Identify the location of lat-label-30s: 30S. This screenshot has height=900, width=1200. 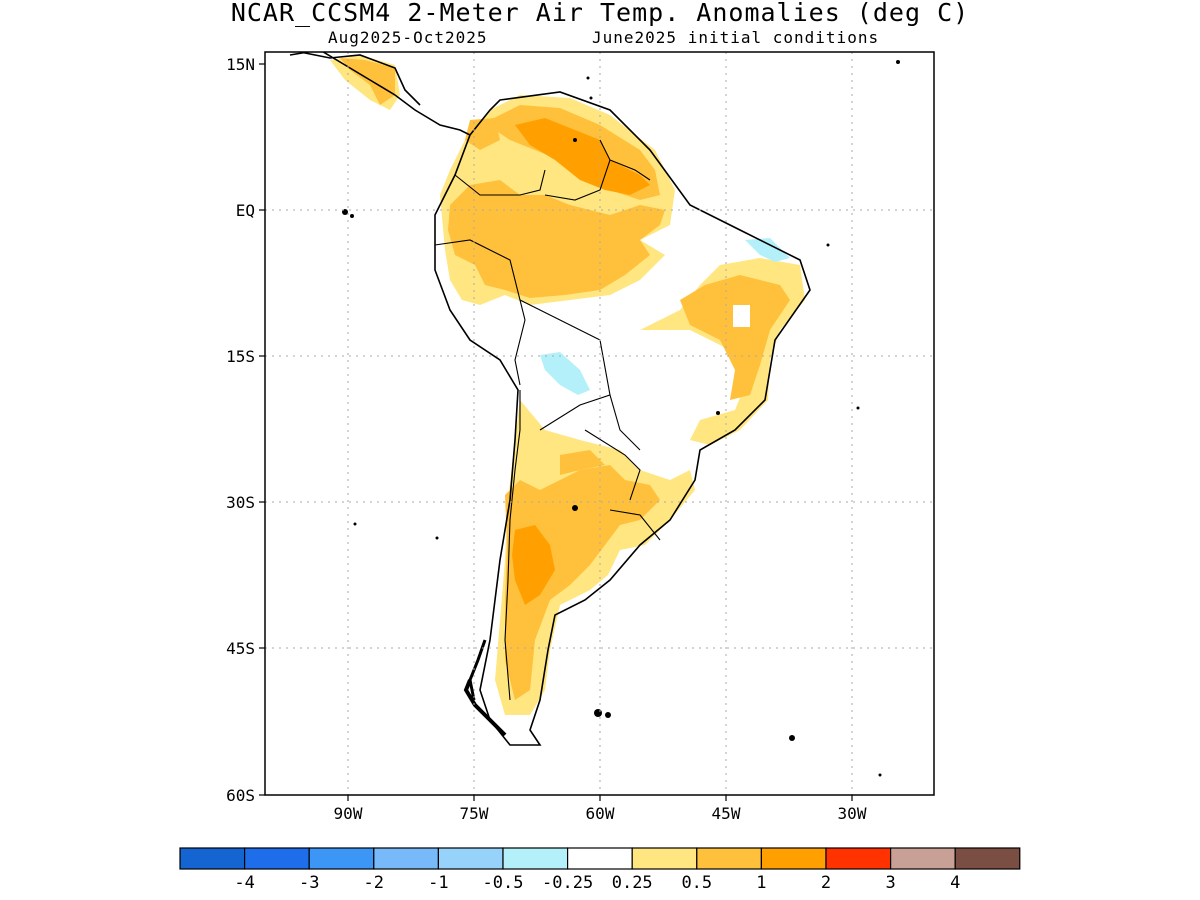
(240, 502).